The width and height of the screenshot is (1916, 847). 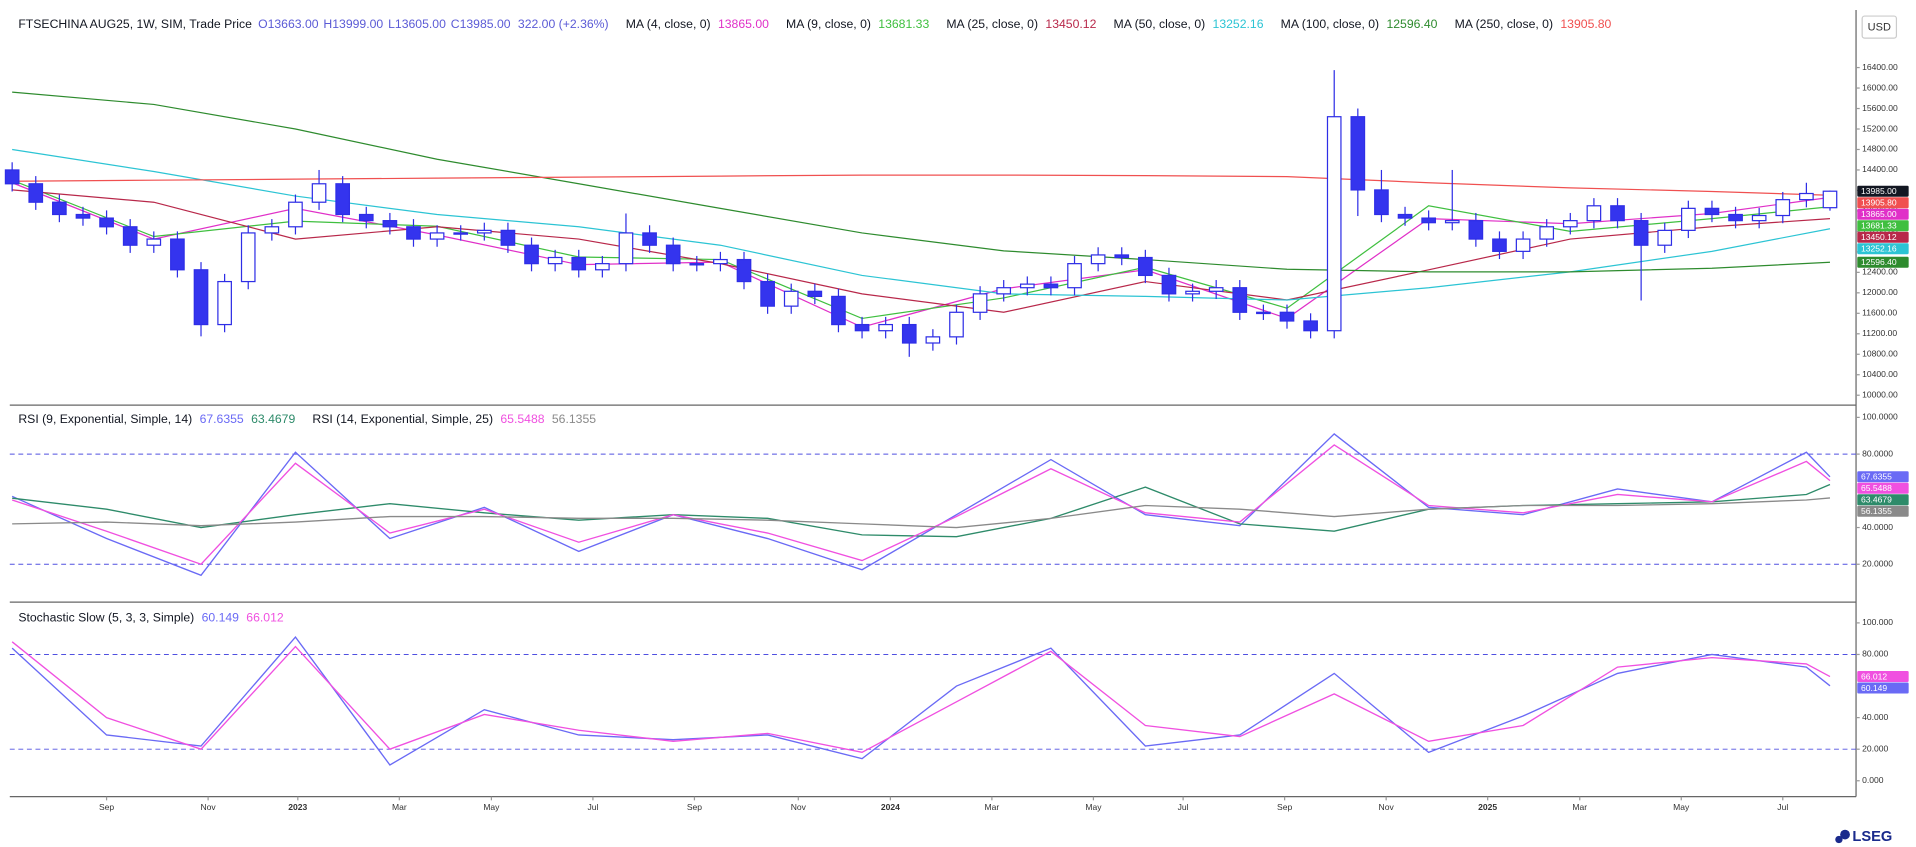 I want to click on y-tick-label: 20.0000, so click(x=1877, y=564).